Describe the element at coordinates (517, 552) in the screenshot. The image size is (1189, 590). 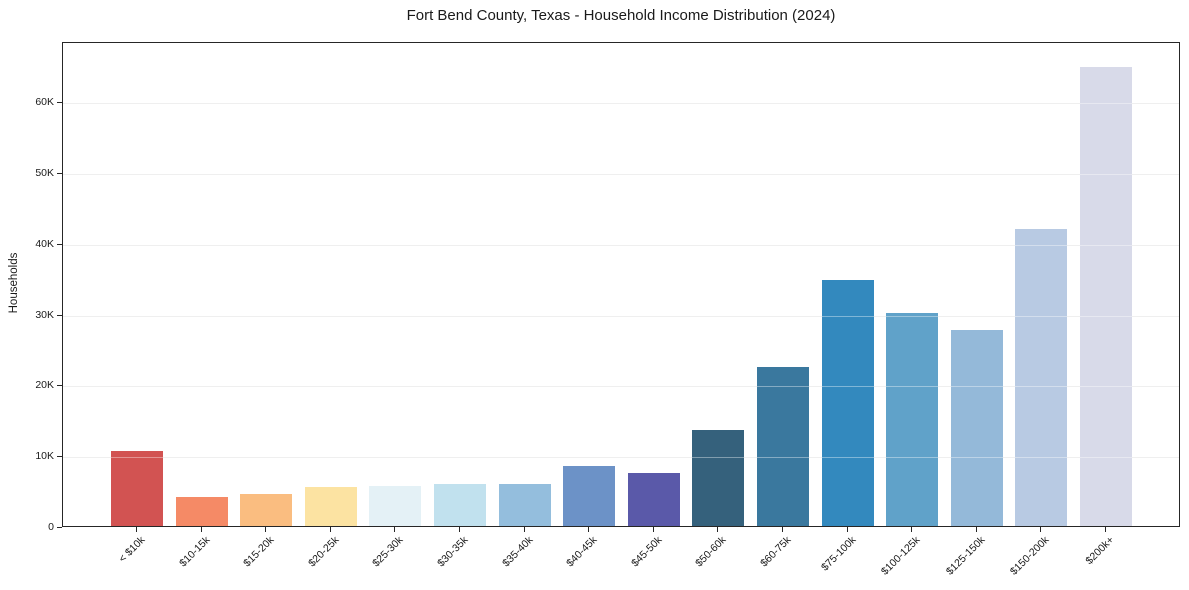
I see `x-tick-label: $35-40k` at that location.